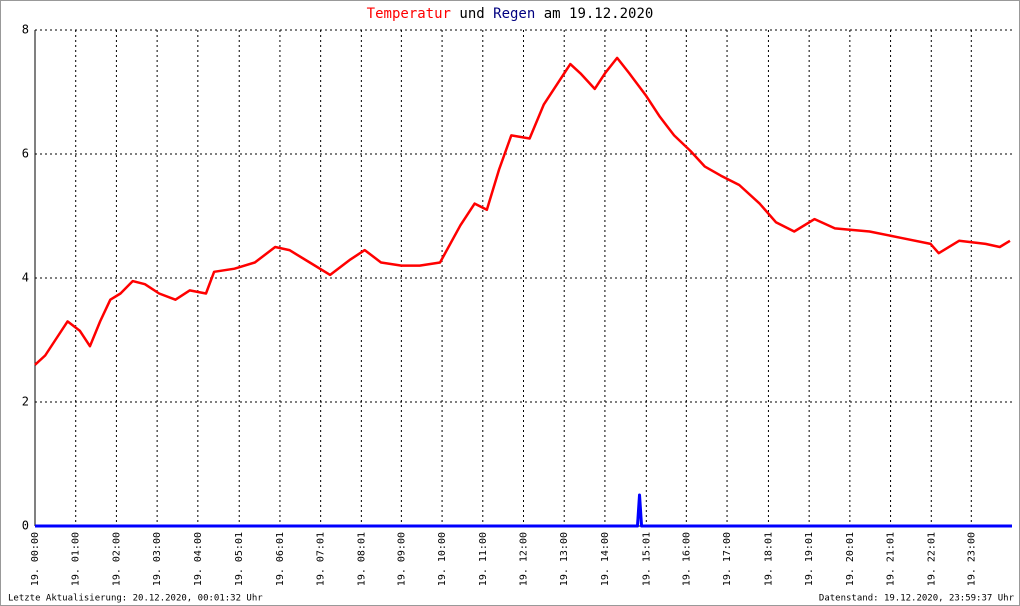 The image size is (1020, 606). Describe the element at coordinates (25, 526) in the screenshot. I see `y-tick-label: 0` at that location.